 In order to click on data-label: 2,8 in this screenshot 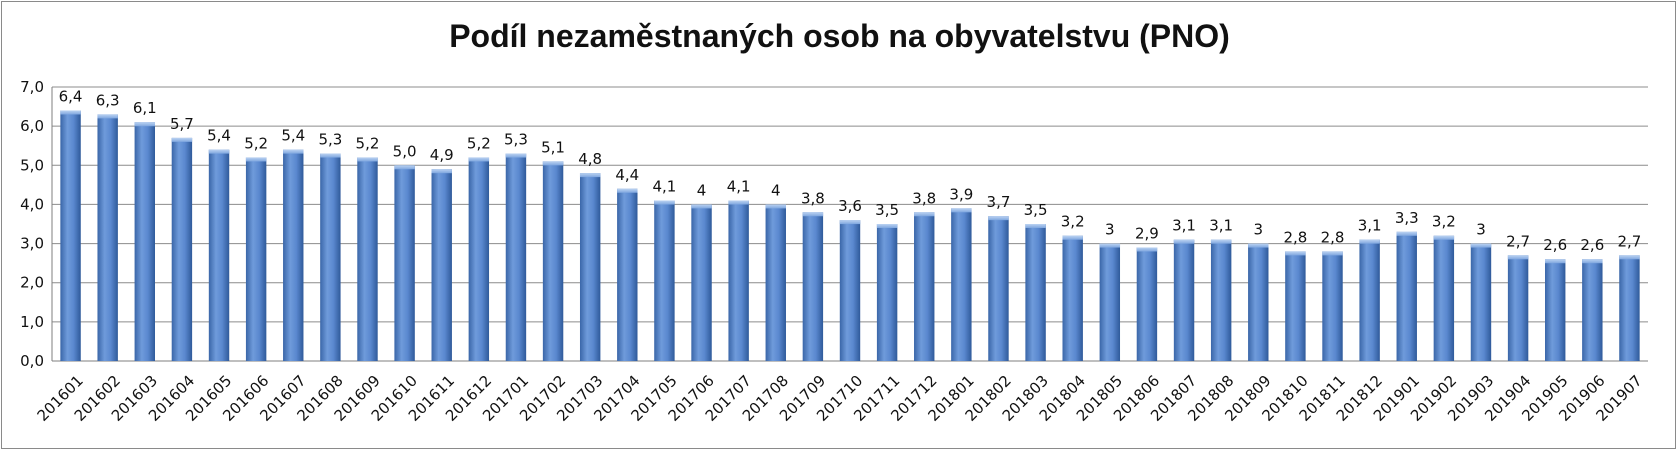, I will do `click(1295, 237)`.